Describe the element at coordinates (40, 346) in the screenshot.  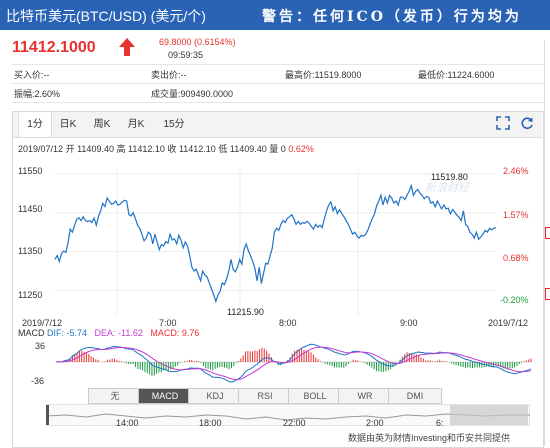
I see `macd-y-top: 36` at that location.